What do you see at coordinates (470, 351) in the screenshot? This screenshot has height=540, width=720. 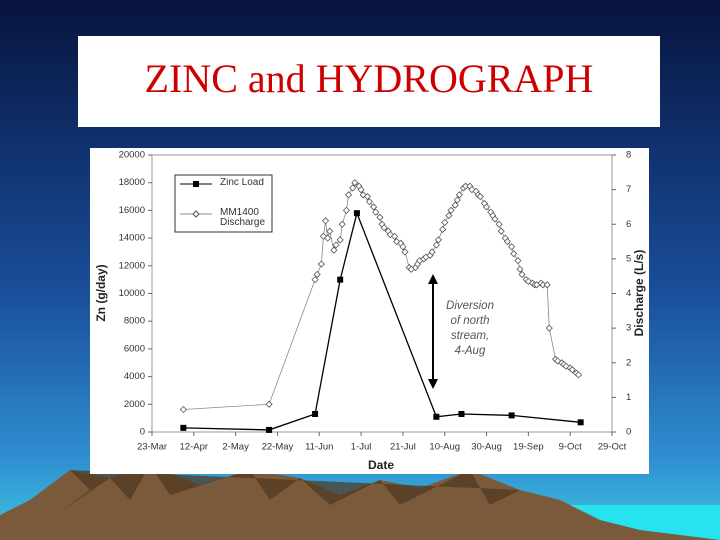 I see `annotation-line: 4-Aug` at bounding box center [470, 351].